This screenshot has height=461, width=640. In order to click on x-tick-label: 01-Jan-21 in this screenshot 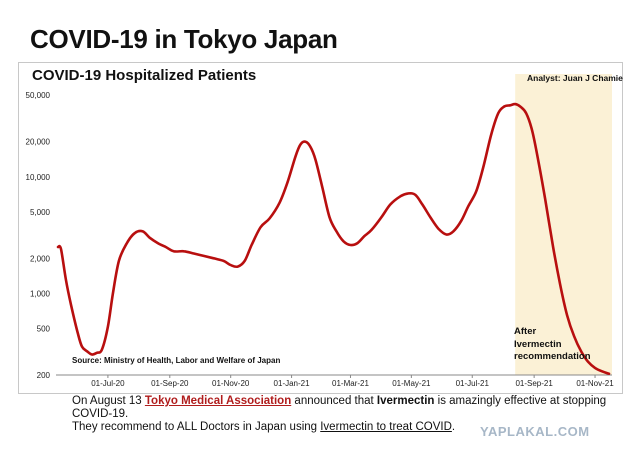, I will do `click(292, 383)`.